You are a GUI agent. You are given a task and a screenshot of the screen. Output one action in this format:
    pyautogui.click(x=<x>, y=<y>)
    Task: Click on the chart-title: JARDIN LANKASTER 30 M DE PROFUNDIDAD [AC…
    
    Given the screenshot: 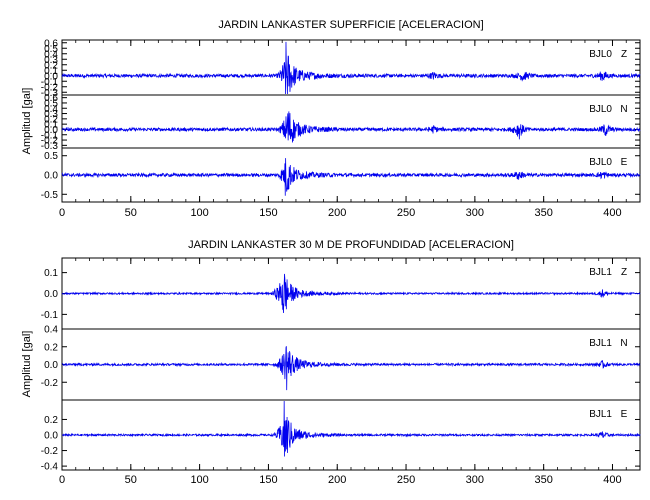 What is the action you would take?
    pyautogui.click(x=351, y=245)
    